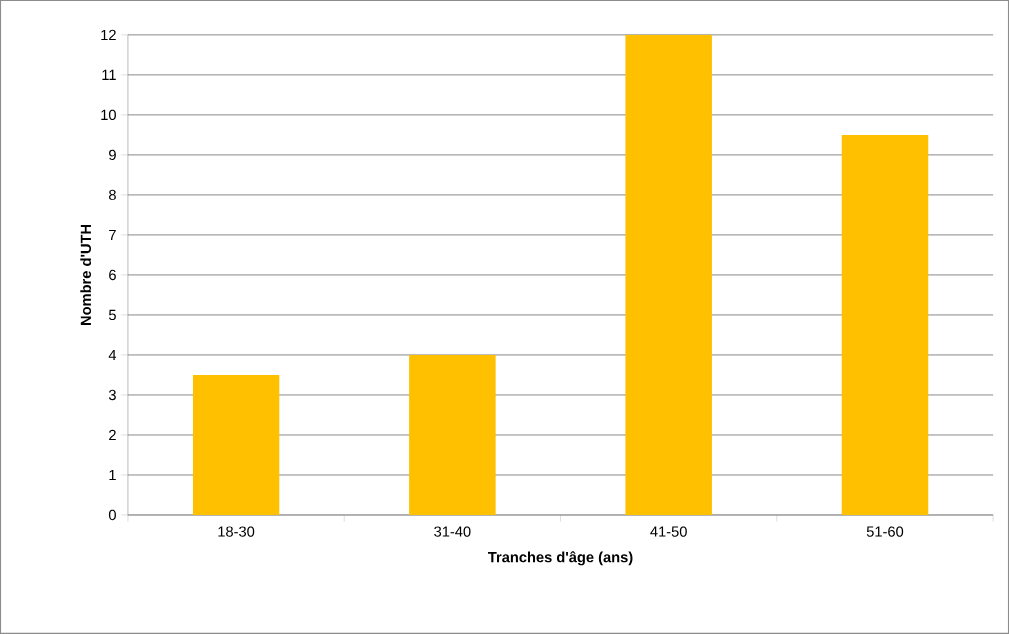  What do you see at coordinates (452, 531) in the screenshot?
I see `x-tick-label: 31-40` at bounding box center [452, 531].